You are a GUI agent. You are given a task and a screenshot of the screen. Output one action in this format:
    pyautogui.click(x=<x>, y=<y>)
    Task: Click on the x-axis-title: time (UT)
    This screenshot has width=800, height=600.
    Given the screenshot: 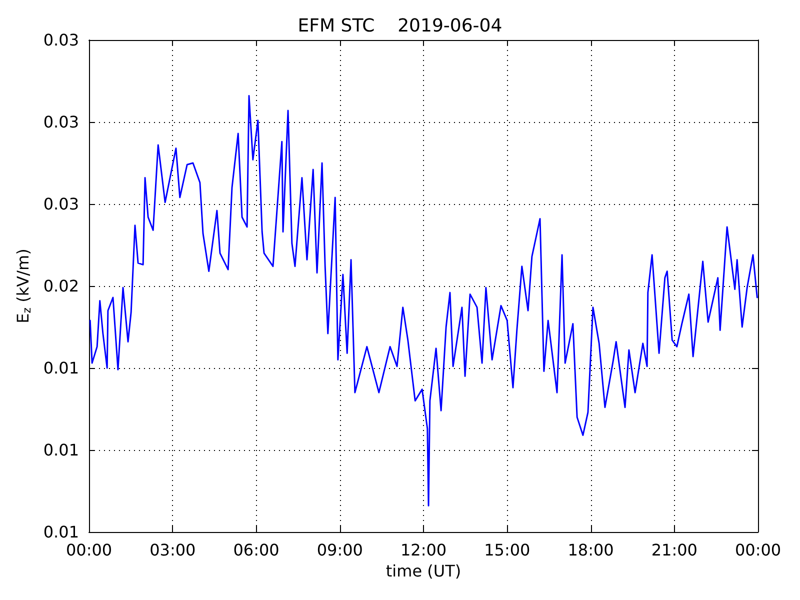 What is the action you would take?
    pyautogui.click(x=424, y=570)
    